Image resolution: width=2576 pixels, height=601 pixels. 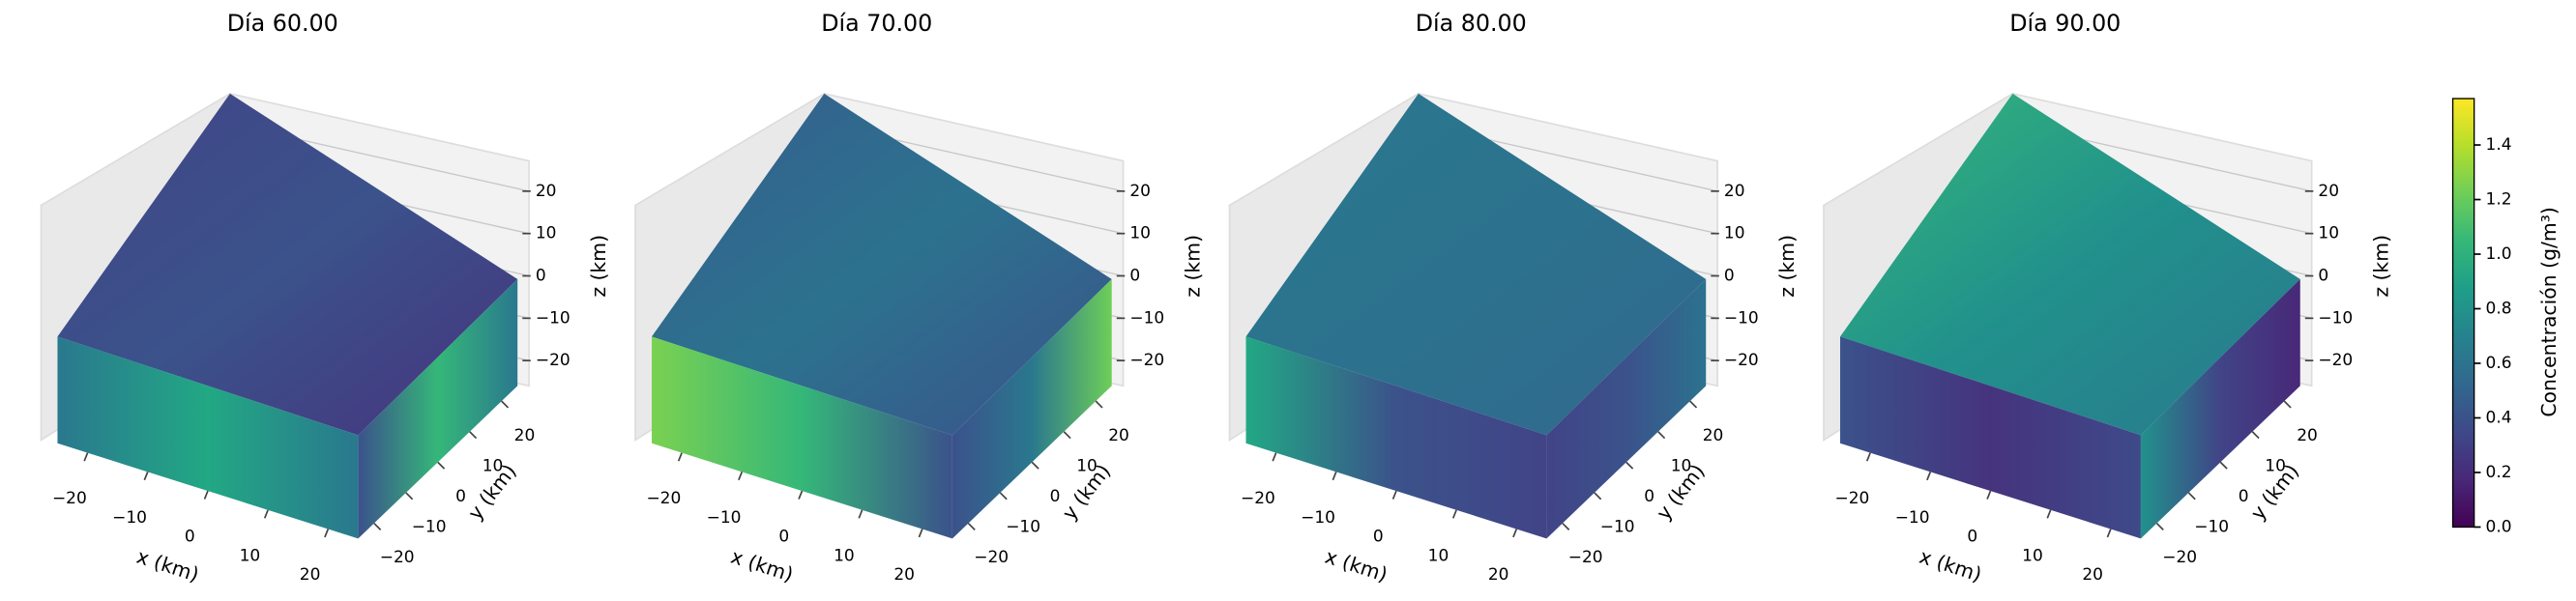 I want to click on y-tick-label: 0, so click(x=1649, y=497).